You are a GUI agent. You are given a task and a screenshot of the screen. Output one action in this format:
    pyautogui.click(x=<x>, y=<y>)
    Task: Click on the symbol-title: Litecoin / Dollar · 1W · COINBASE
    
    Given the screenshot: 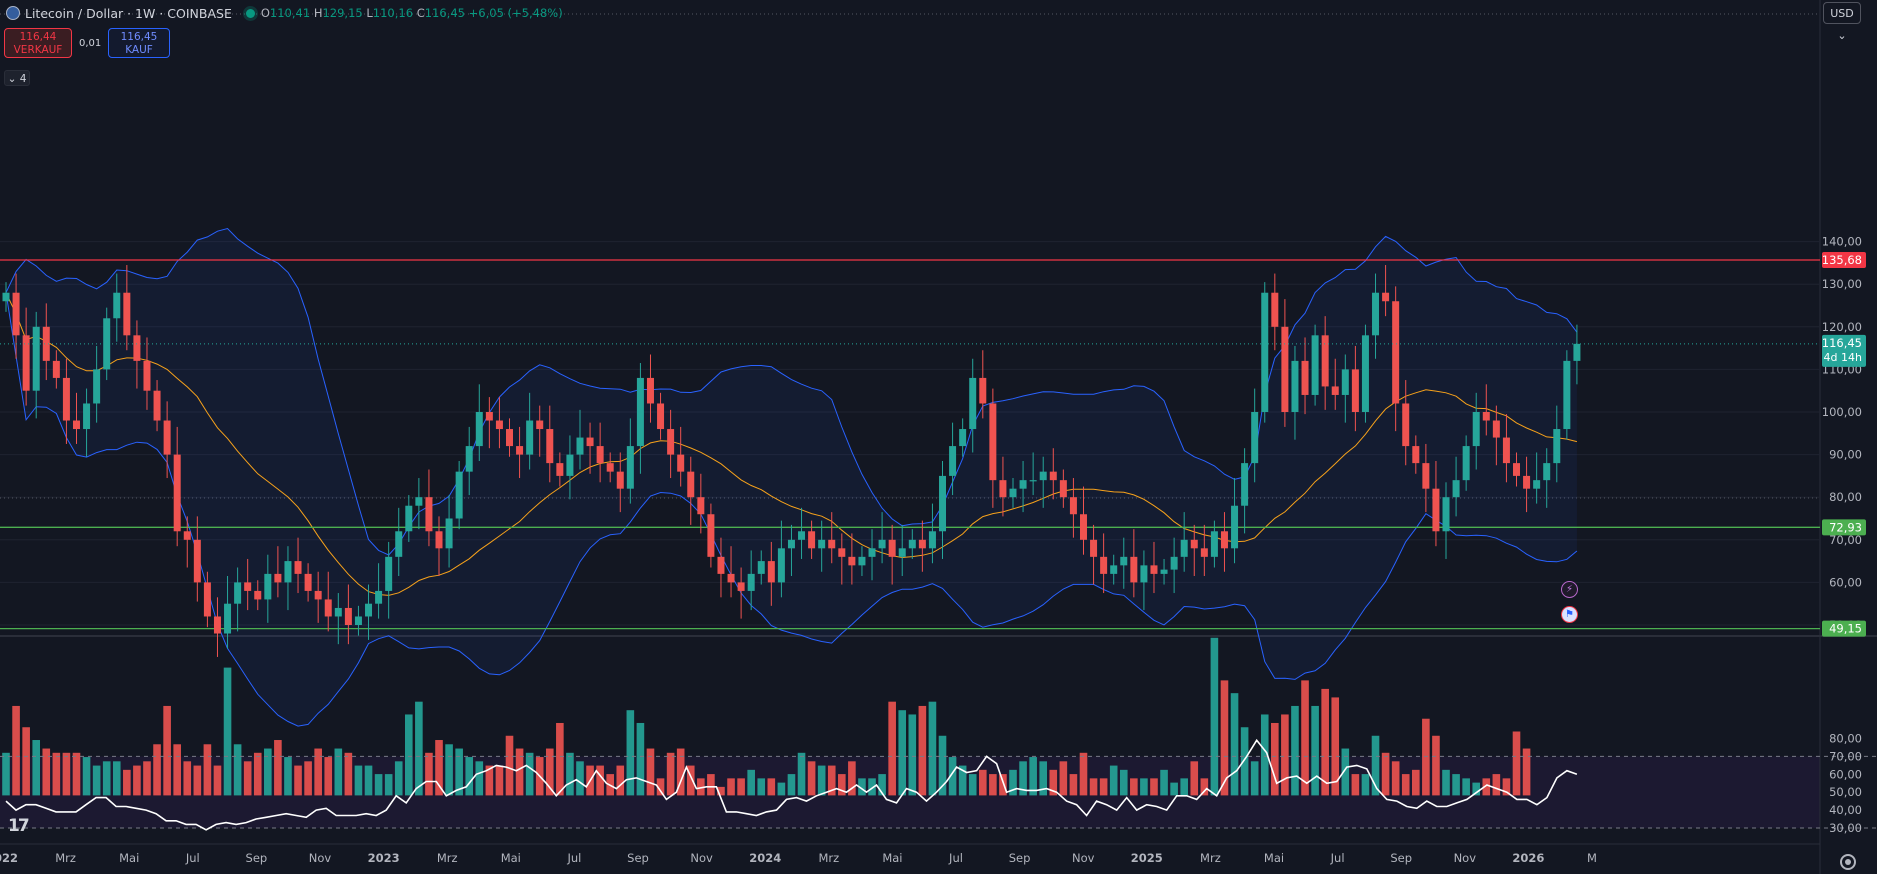 What is the action you would take?
    pyautogui.click(x=128, y=13)
    